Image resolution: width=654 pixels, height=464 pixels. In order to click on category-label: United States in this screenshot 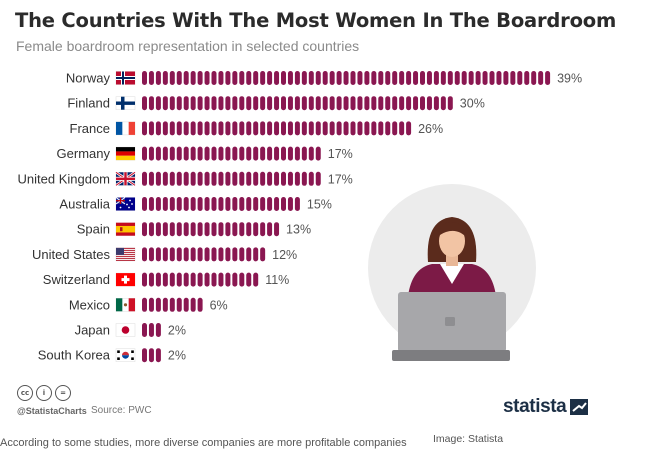, I will do `click(71, 254)`.